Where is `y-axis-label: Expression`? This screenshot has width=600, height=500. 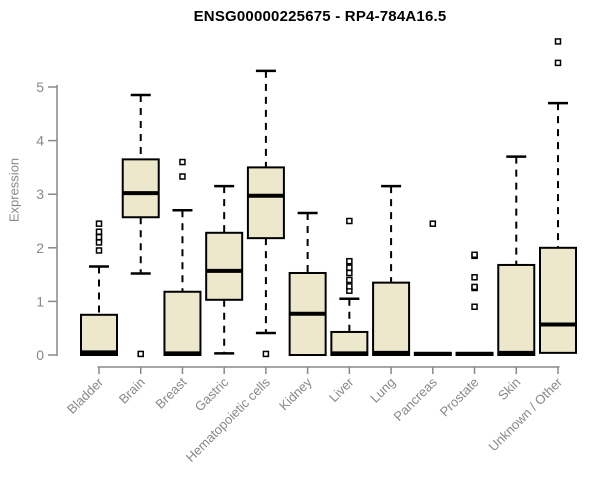
y-axis-label: Expression is located at coordinates (14, 190).